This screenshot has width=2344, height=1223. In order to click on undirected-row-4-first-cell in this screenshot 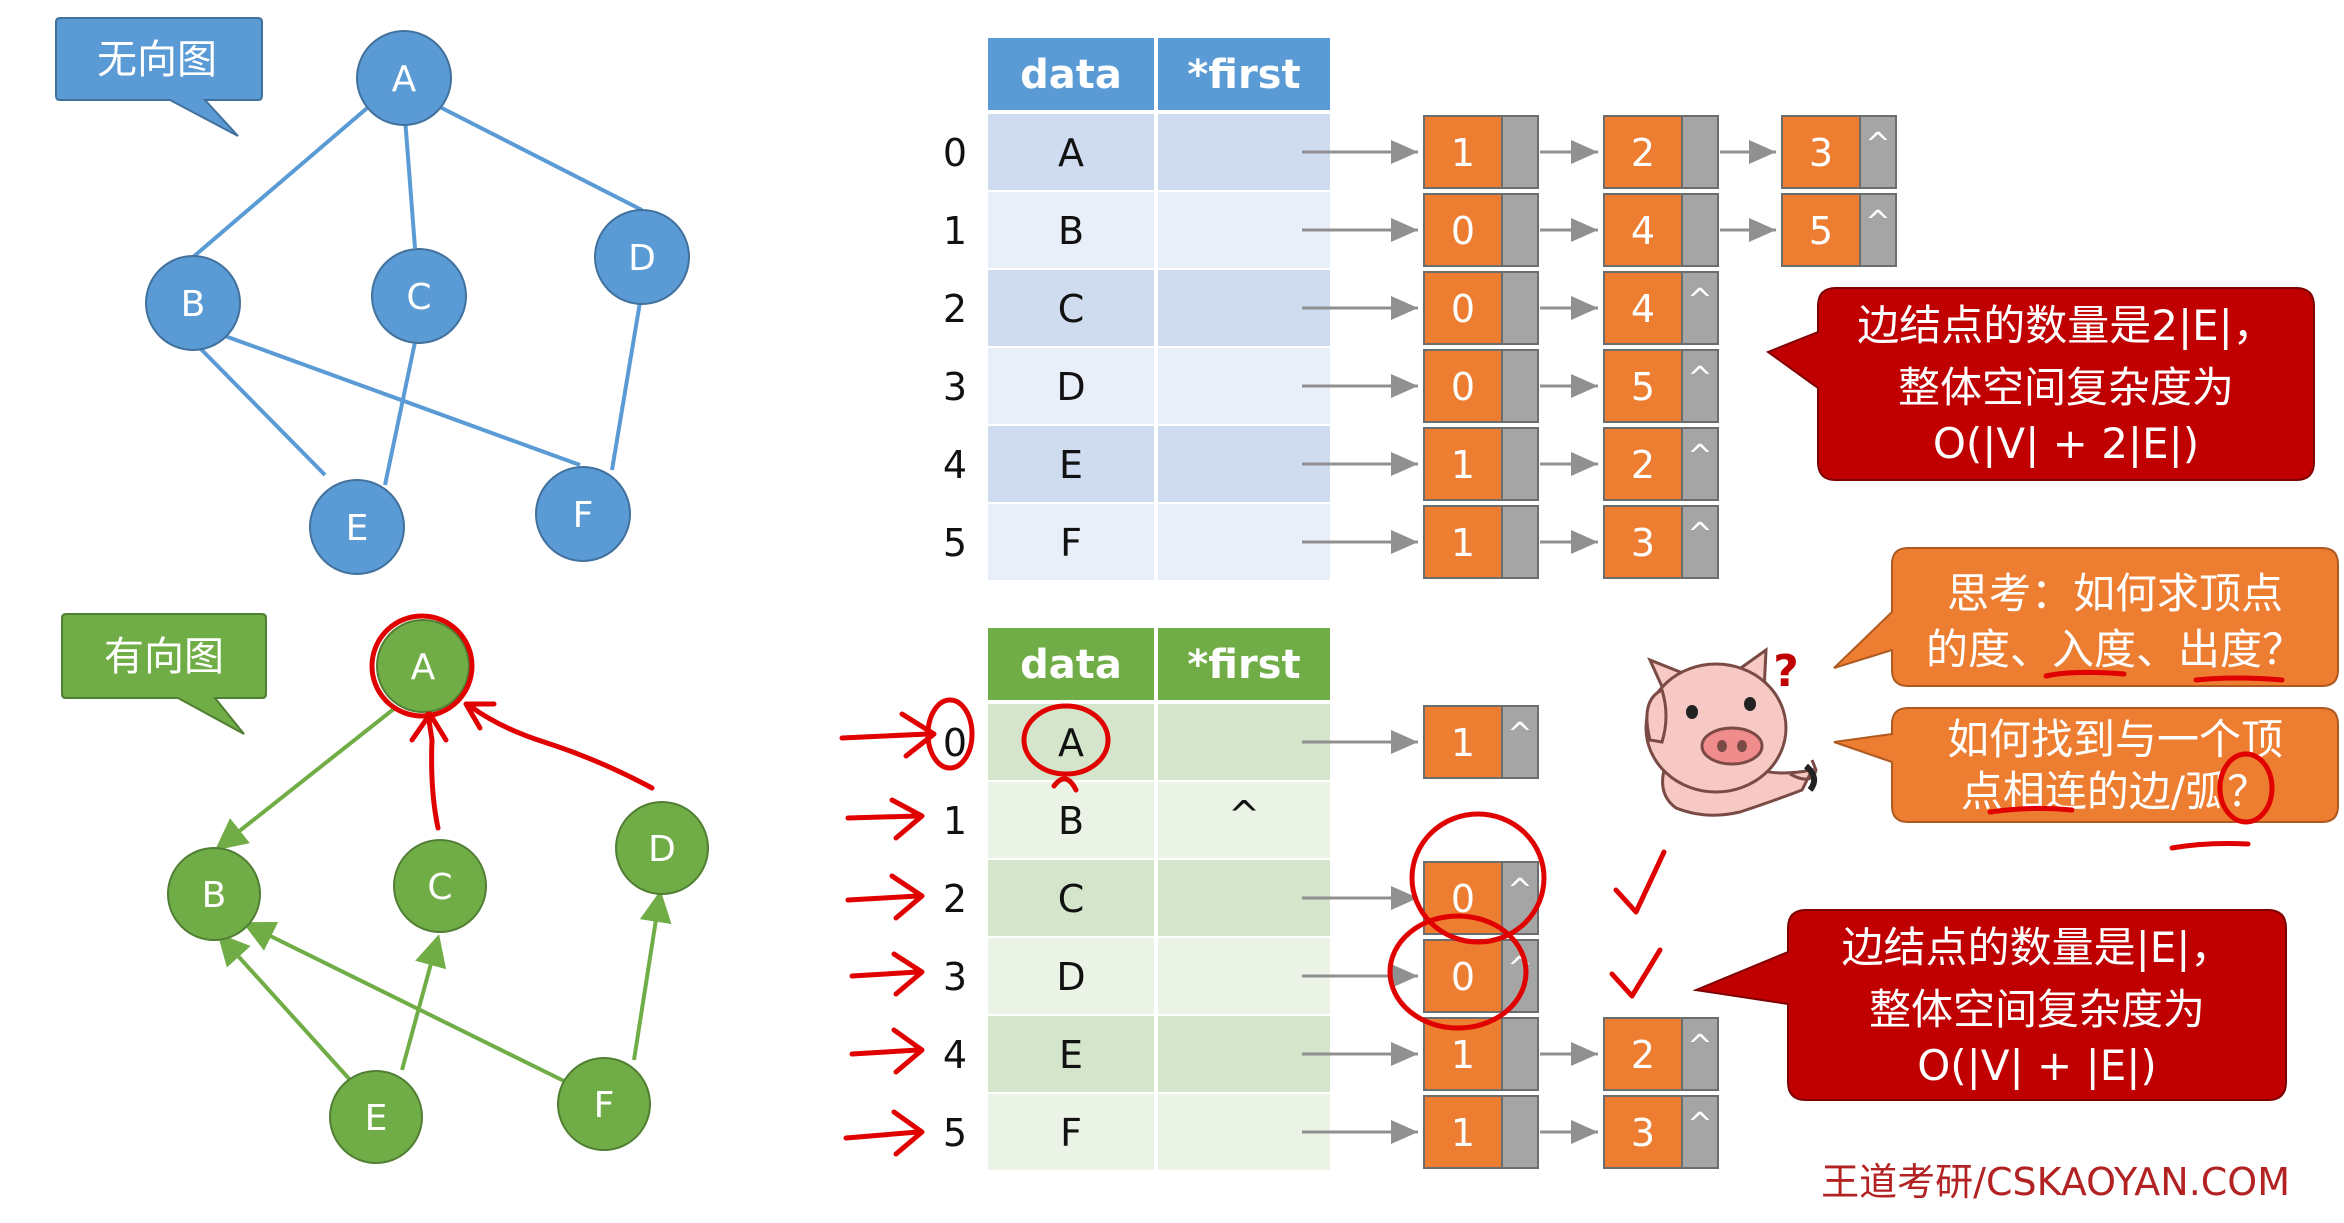, I will do `click(1244, 464)`.